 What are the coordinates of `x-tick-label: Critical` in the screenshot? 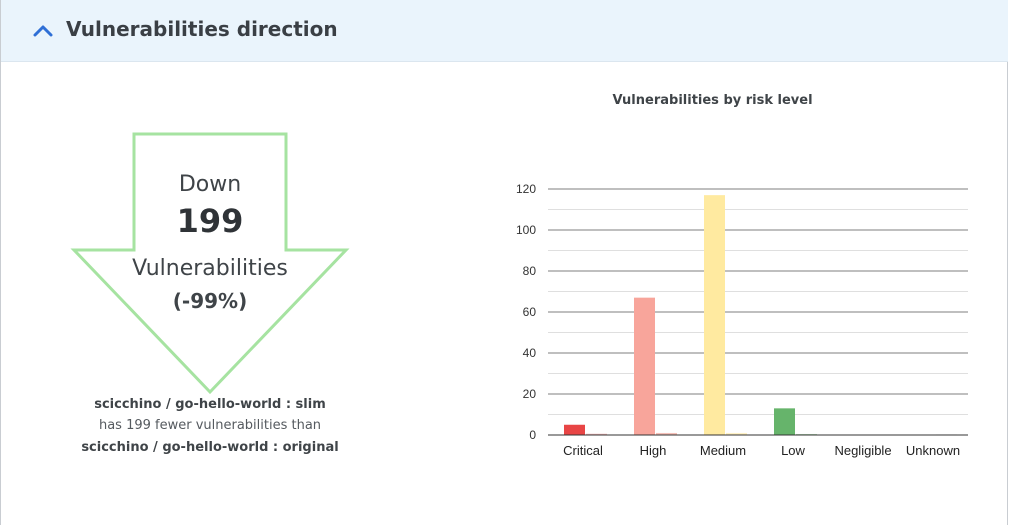 It's located at (583, 450).